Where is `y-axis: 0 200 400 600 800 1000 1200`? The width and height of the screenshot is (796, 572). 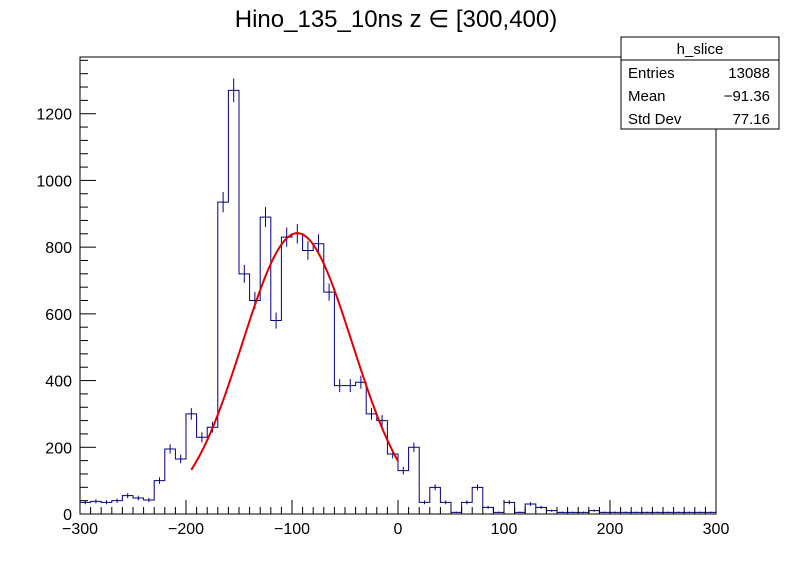 y-axis: 0 200 400 600 800 1000 1200 is located at coordinates (66, 291).